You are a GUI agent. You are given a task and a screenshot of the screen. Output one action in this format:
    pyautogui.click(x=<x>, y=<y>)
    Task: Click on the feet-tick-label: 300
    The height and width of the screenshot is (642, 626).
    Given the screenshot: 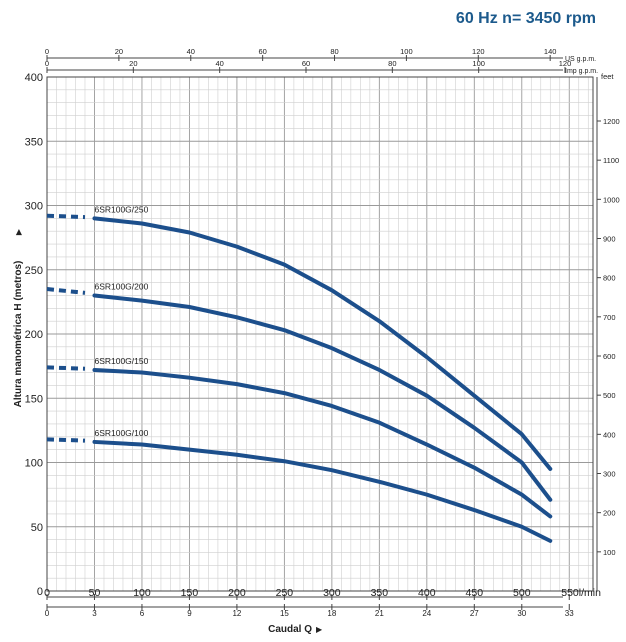 What is the action you would take?
    pyautogui.click(x=609, y=473)
    